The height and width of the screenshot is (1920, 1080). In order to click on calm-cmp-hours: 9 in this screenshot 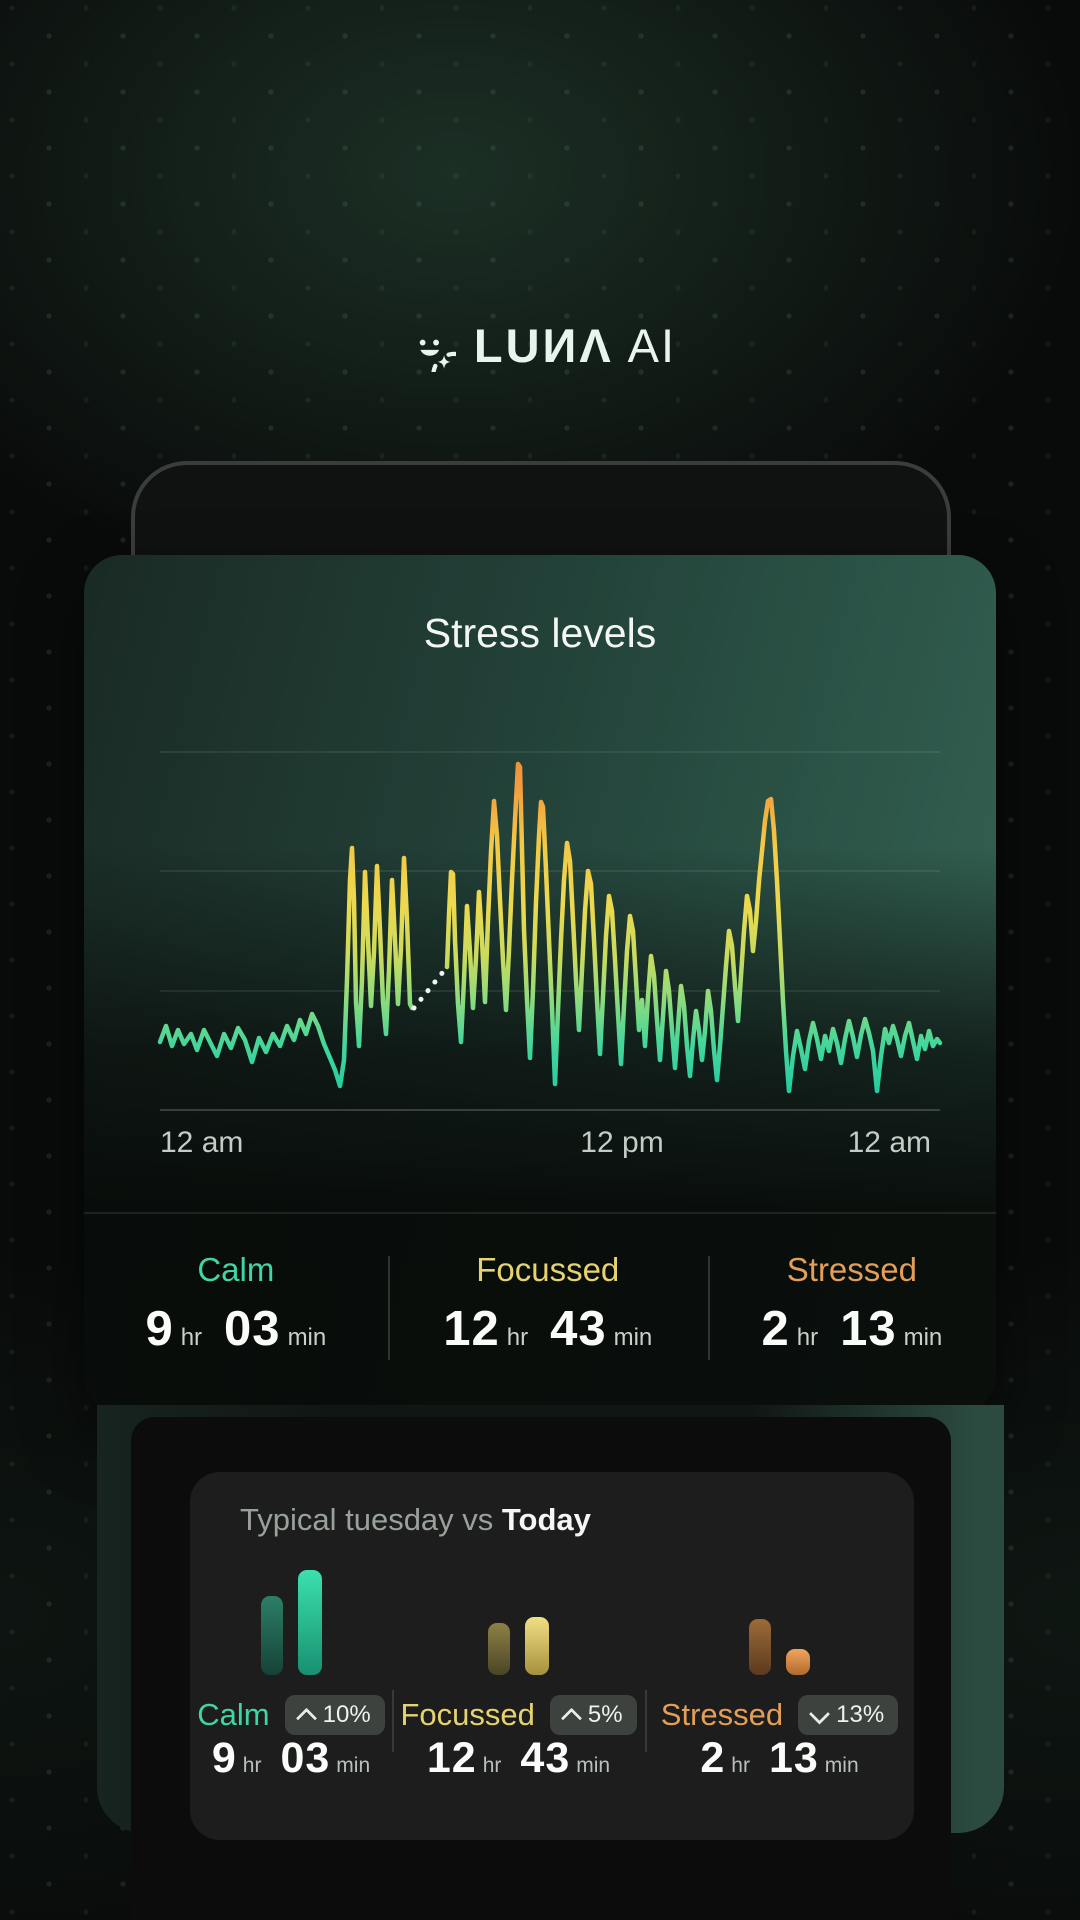, I will do `click(224, 1758)`.